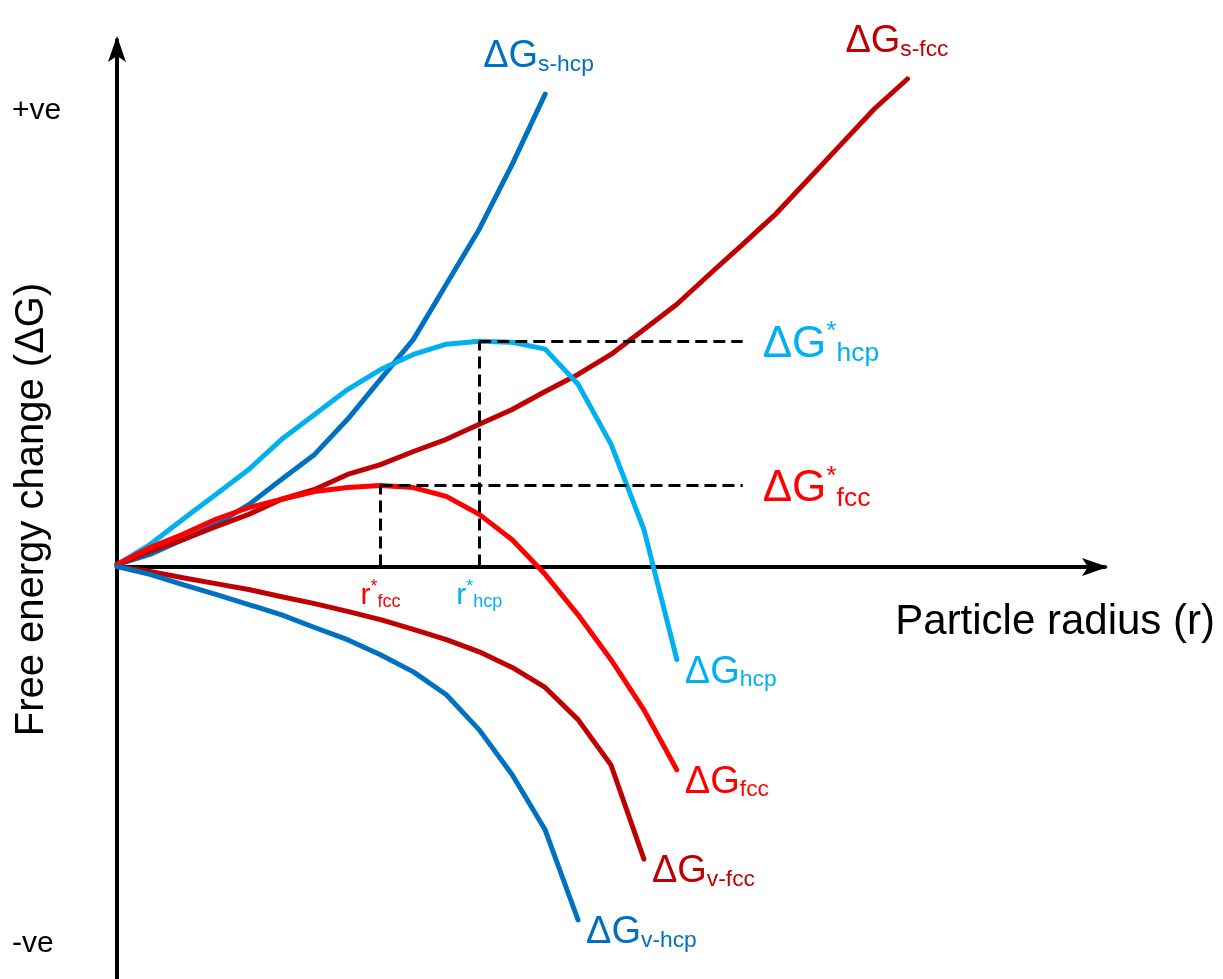 Image resolution: width=1223 pixels, height=979 pixels. Describe the element at coordinates (897, 39) in the screenshot. I see `series-label: ΔGs-fcc` at that location.